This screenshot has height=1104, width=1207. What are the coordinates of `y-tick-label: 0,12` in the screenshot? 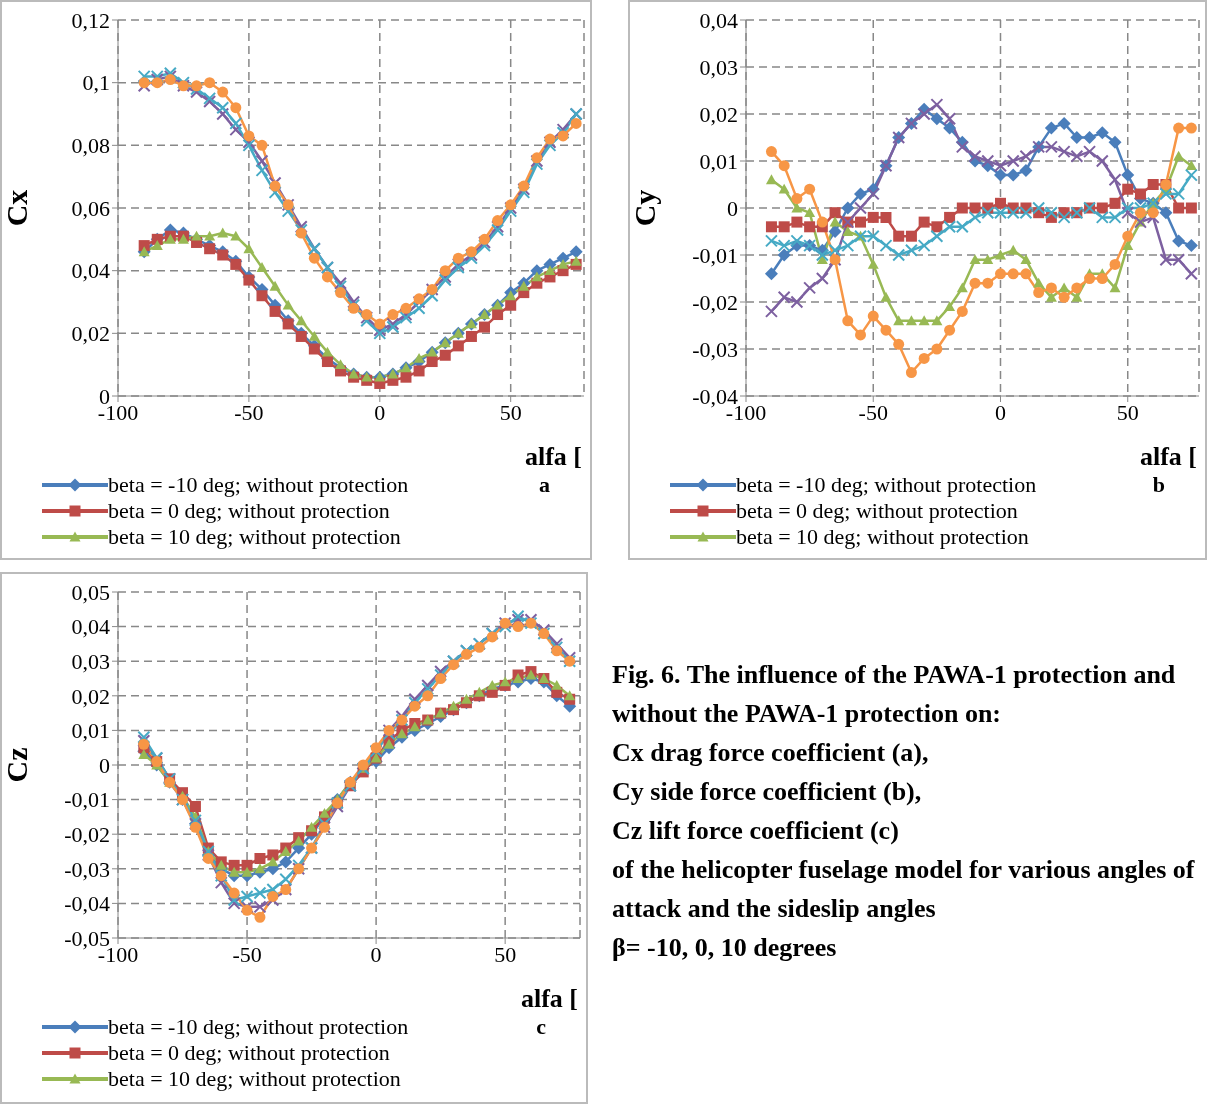 It's located at (90, 20).